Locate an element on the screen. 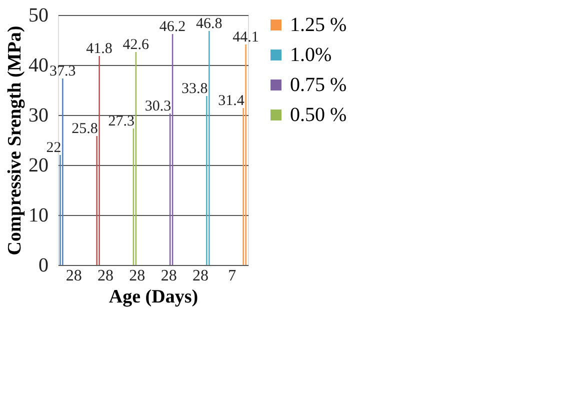  y-tick-label: 10 is located at coordinates (38, 215).